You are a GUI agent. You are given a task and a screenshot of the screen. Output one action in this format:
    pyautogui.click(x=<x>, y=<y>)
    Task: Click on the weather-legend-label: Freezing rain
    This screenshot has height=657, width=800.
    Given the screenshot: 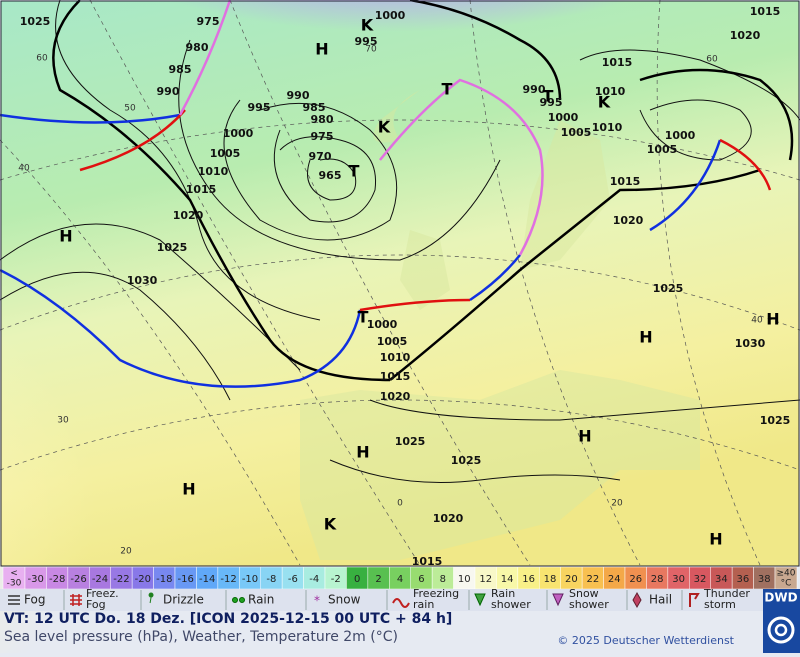 What is the action you would take?
    pyautogui.click(x=436, y=599)
    